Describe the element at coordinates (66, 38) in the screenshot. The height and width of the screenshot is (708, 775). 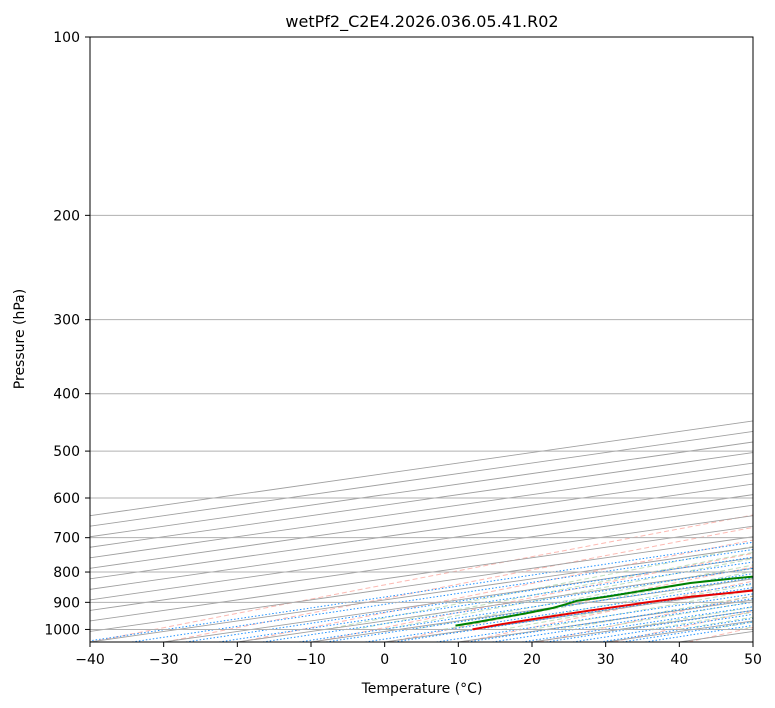
I see `y-tick-label: 100` at that location.